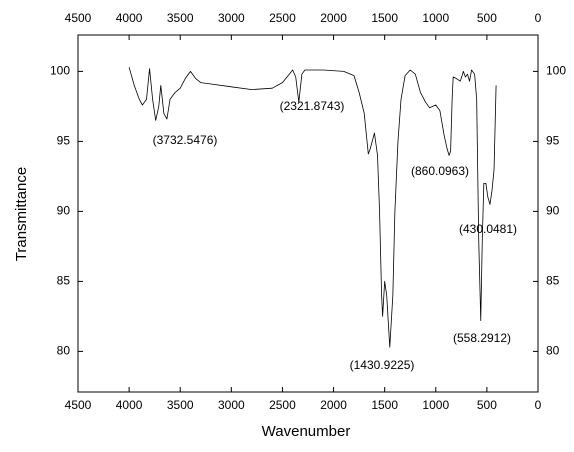 Image resolution: width=574 pixels, height=452 pixels. Describe the element at coordinates (538, 405) in the screenshot. I see `x-tick-label: 0` at that location.